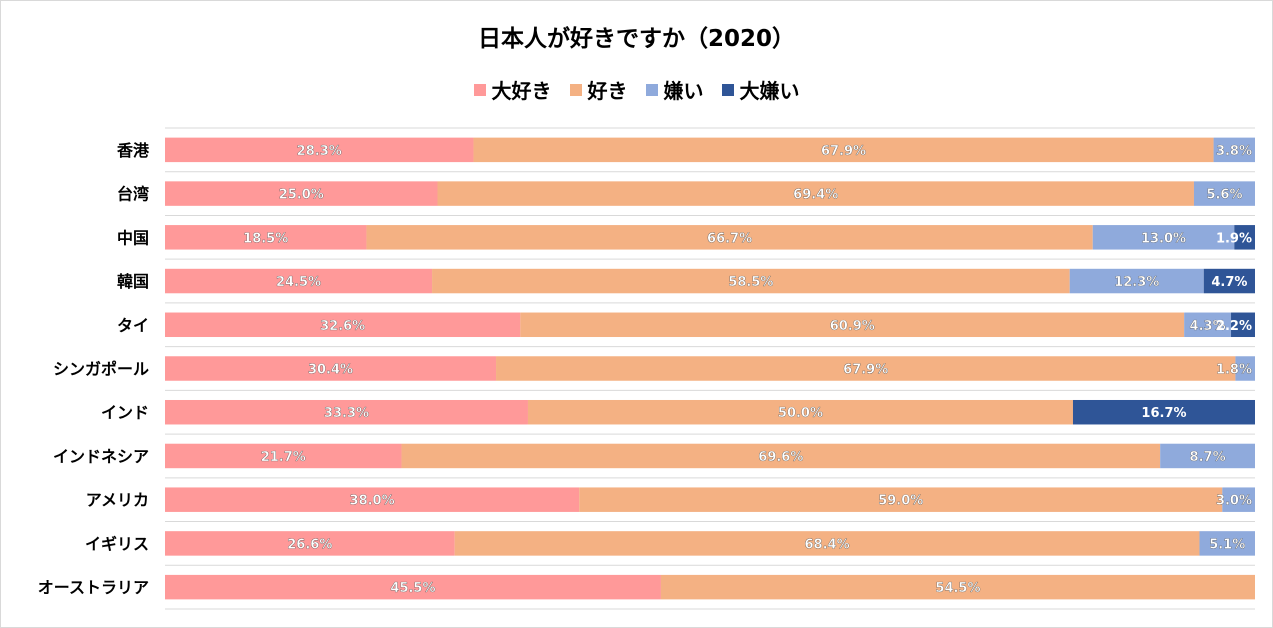 The width and height of the screenshot is (1273, 628). What do you see at coordinates (521, 91) in the screenshot?
I see `legend-label-dai-suki: 大好き` at bounding box center [521, 91].